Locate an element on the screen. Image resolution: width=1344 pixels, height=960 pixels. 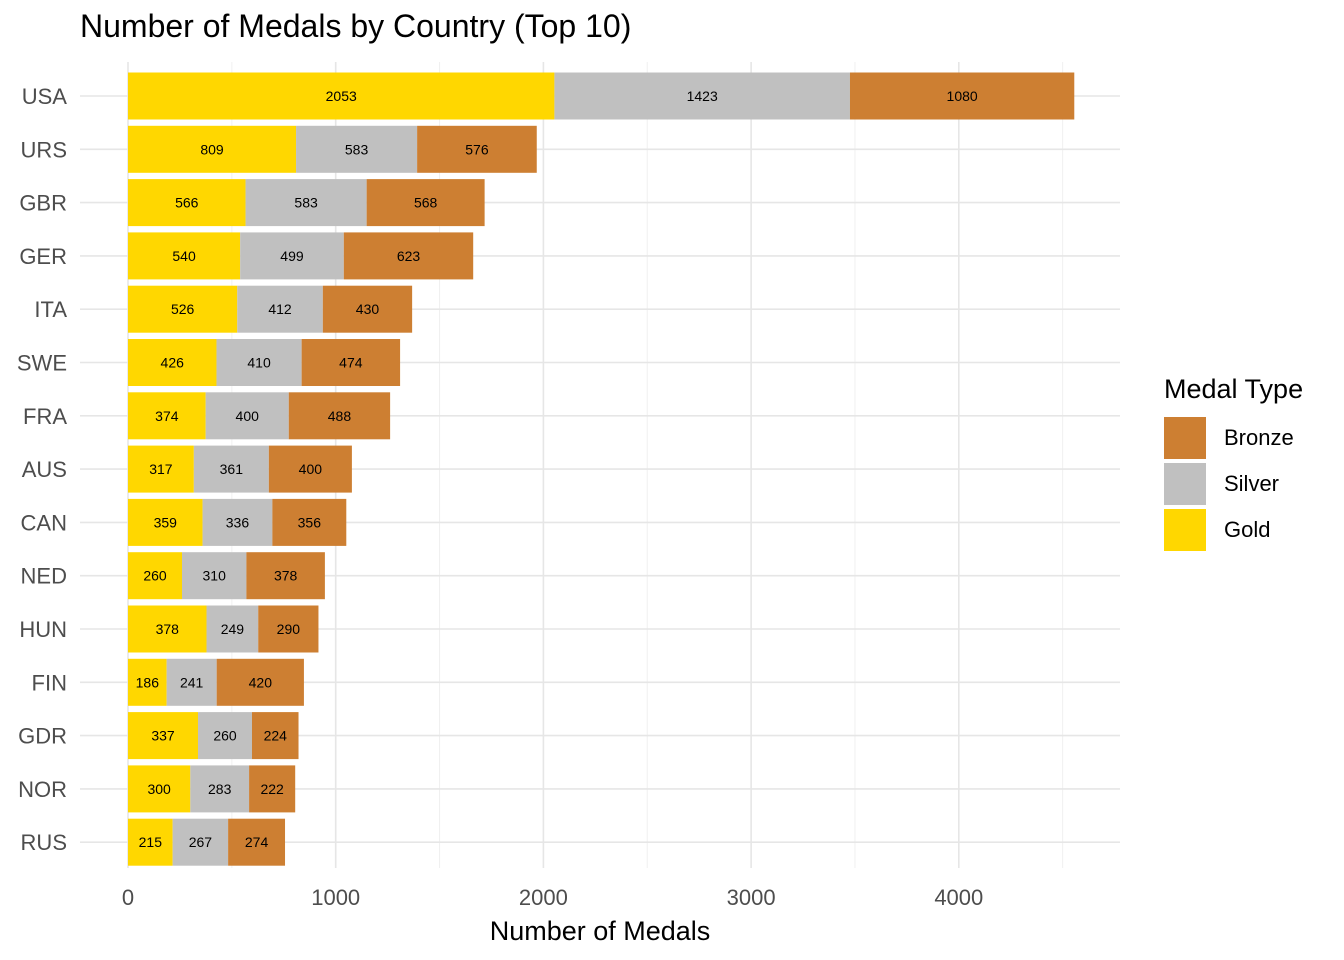
bar-silver-urs is located at coordinates (357, 149).